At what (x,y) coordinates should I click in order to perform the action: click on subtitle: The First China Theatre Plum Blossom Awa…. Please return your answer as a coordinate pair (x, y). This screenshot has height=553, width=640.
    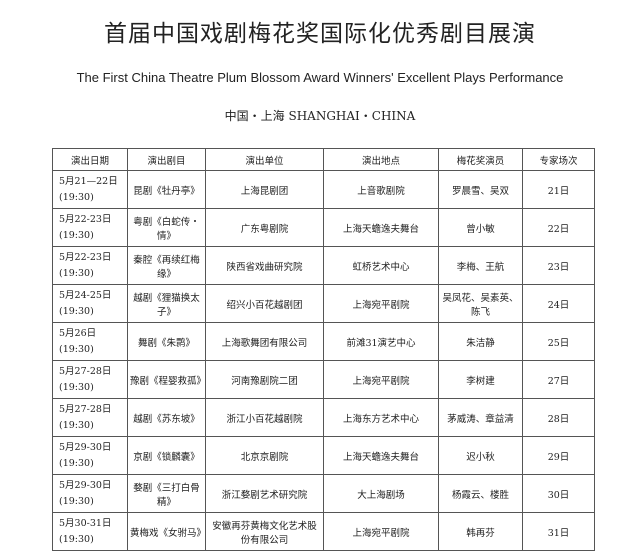
    Looking at the image, I should click on (320, 77).